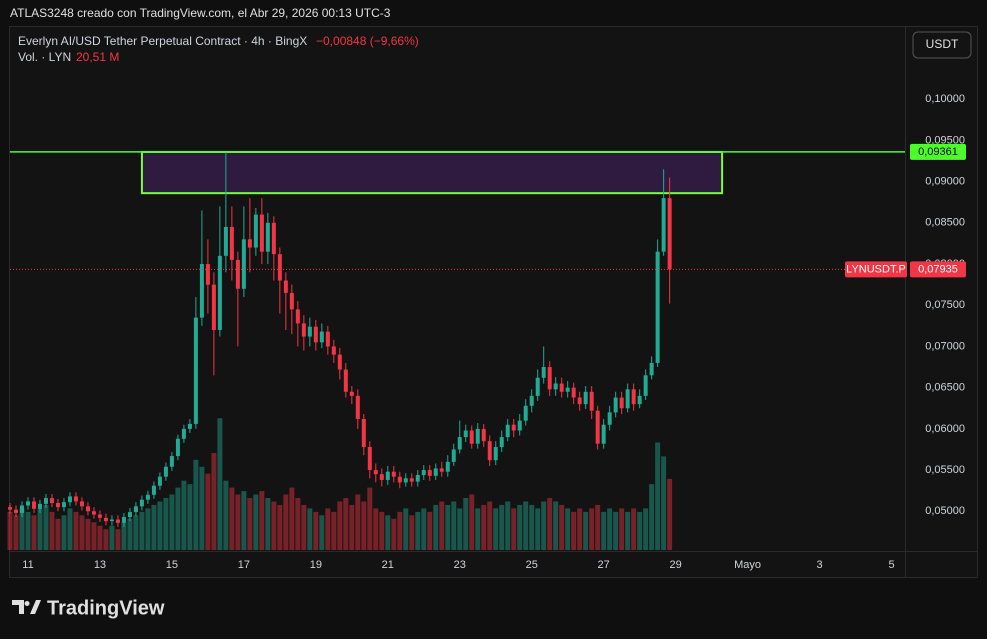  I want to click on currency-label: USDT, so click(942, 44).